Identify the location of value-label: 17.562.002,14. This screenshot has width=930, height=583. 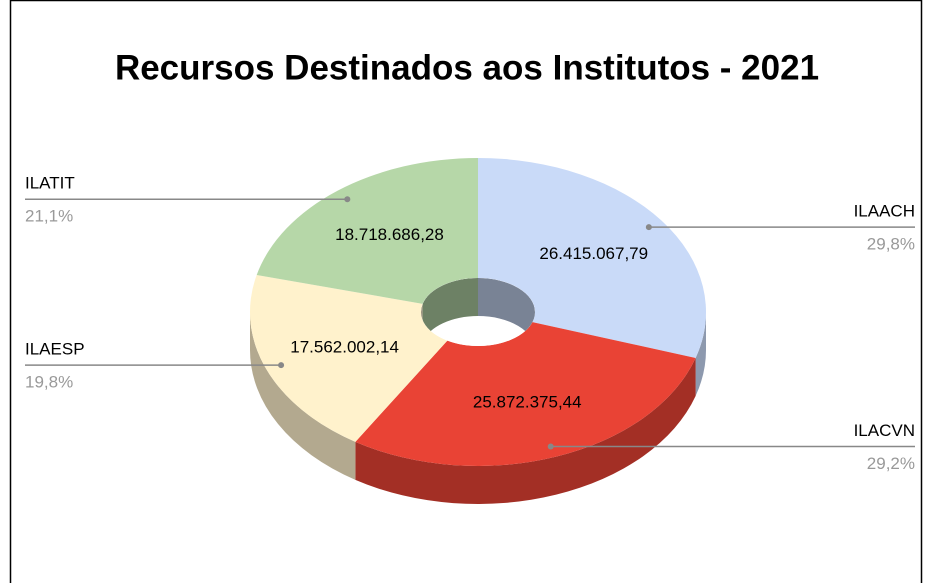
(344, 346).